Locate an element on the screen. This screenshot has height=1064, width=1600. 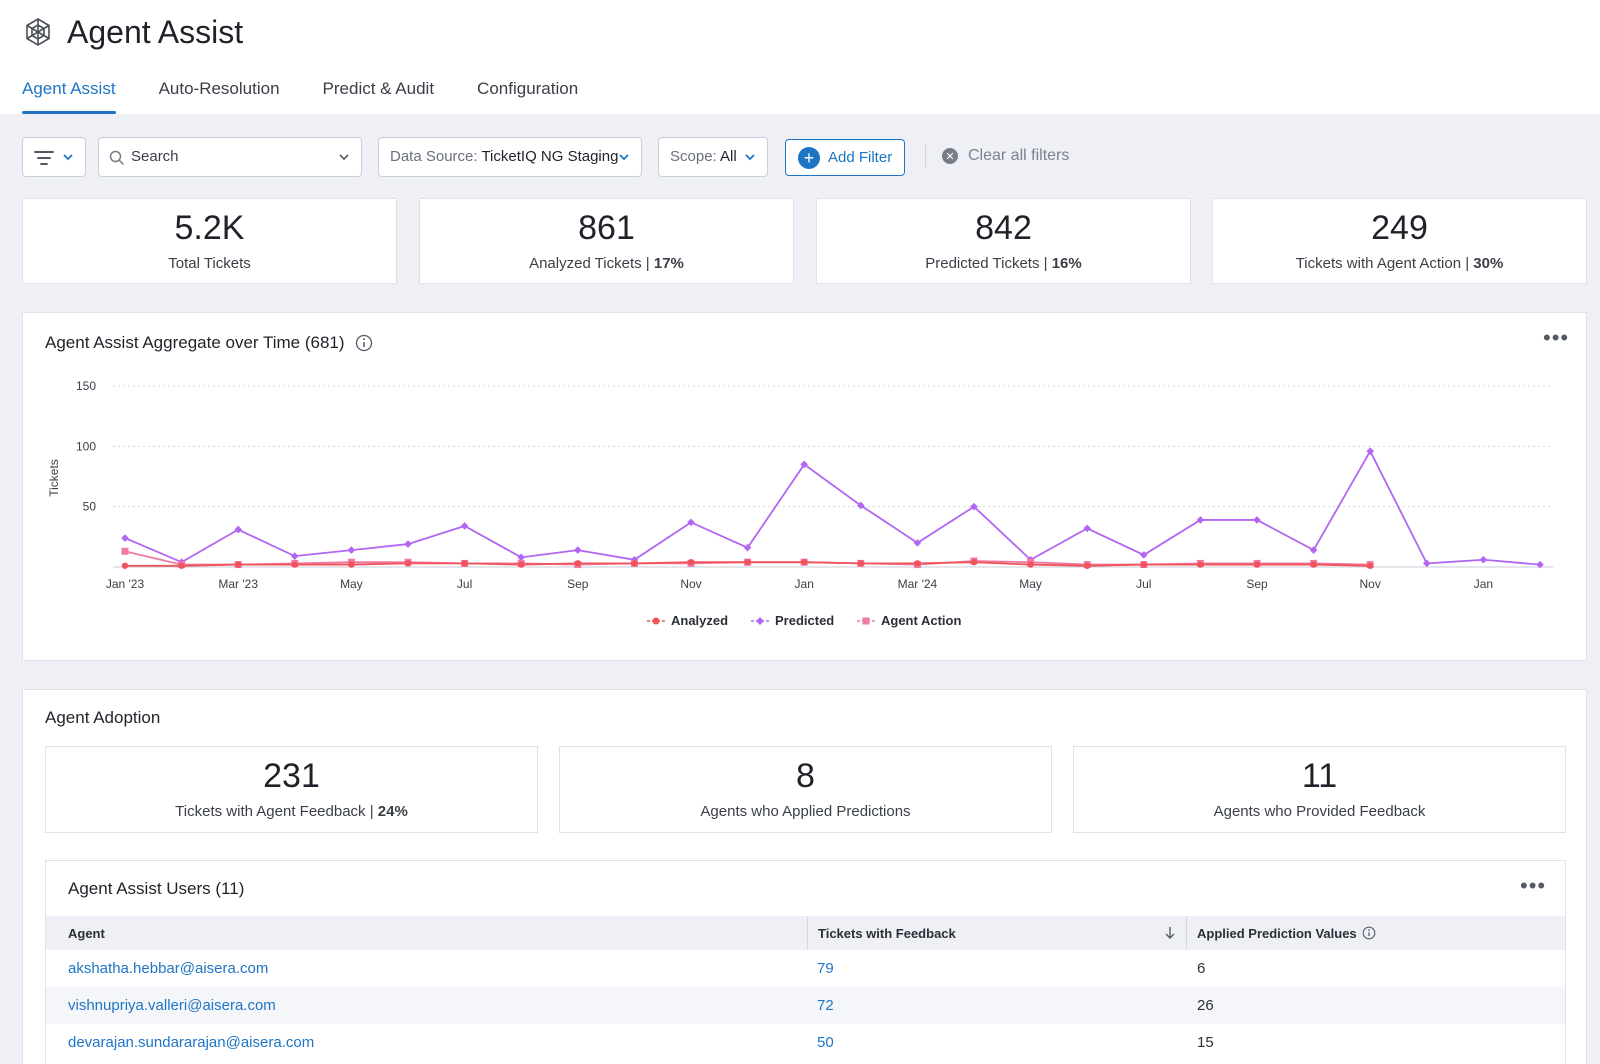
applied-values: 26 is located at coordinates (1205, 1005).